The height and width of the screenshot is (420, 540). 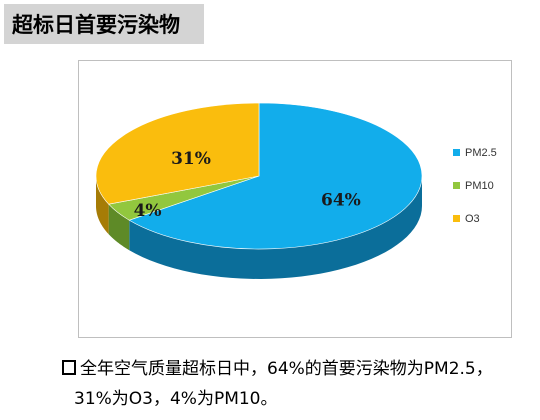 What do you see at coordinates (69, 367) in the screenshot?
I see `bullet-square-icon` at bounding box center [69, 367].